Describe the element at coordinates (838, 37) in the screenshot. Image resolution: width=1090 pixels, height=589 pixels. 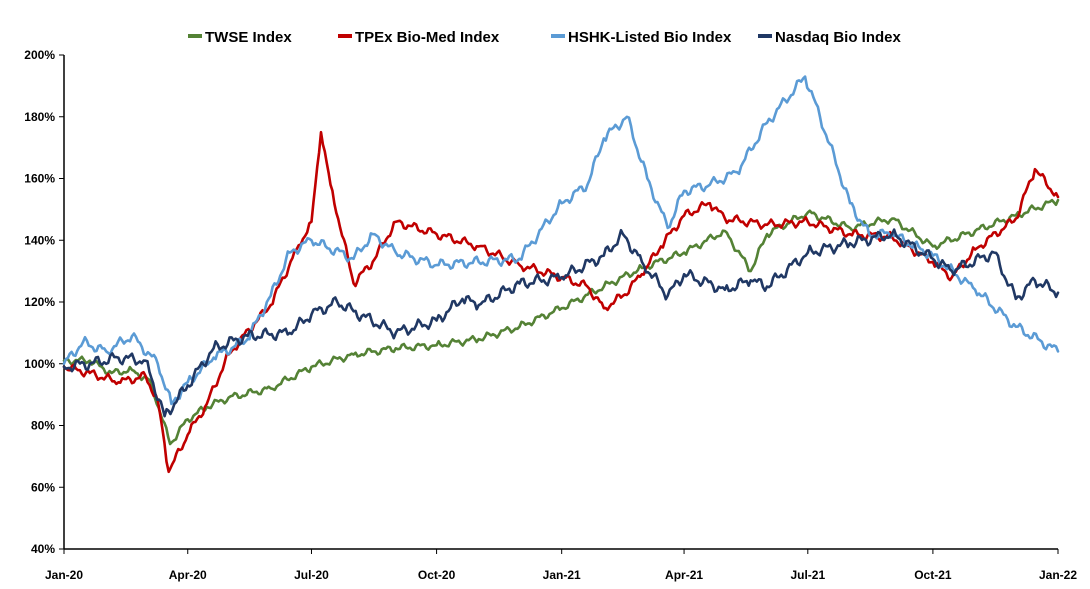
I see `legend-label-nasdaq-bio-index: Nasdaq Bio Index` at that location.